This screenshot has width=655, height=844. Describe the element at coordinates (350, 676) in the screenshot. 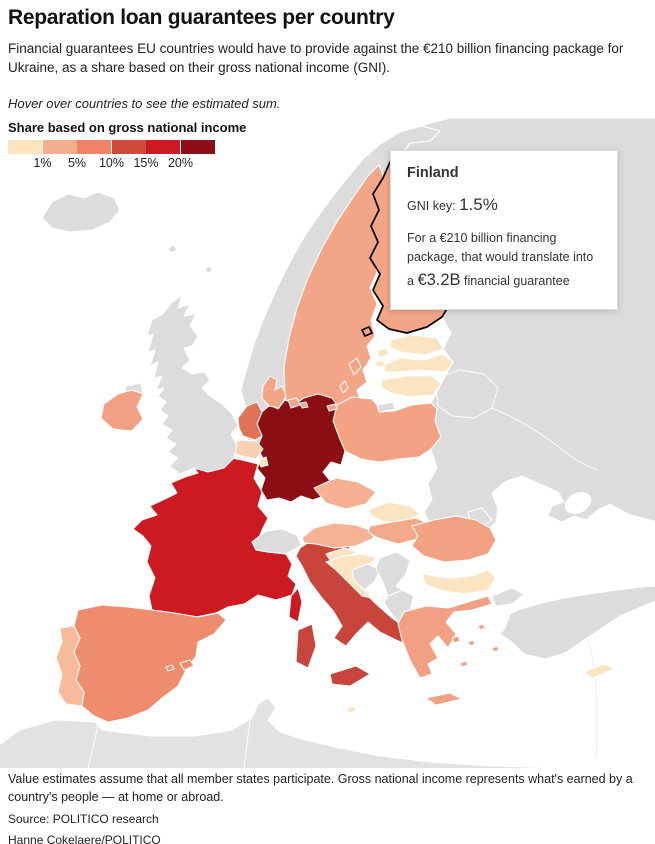

I see `sicily-island` at that location.